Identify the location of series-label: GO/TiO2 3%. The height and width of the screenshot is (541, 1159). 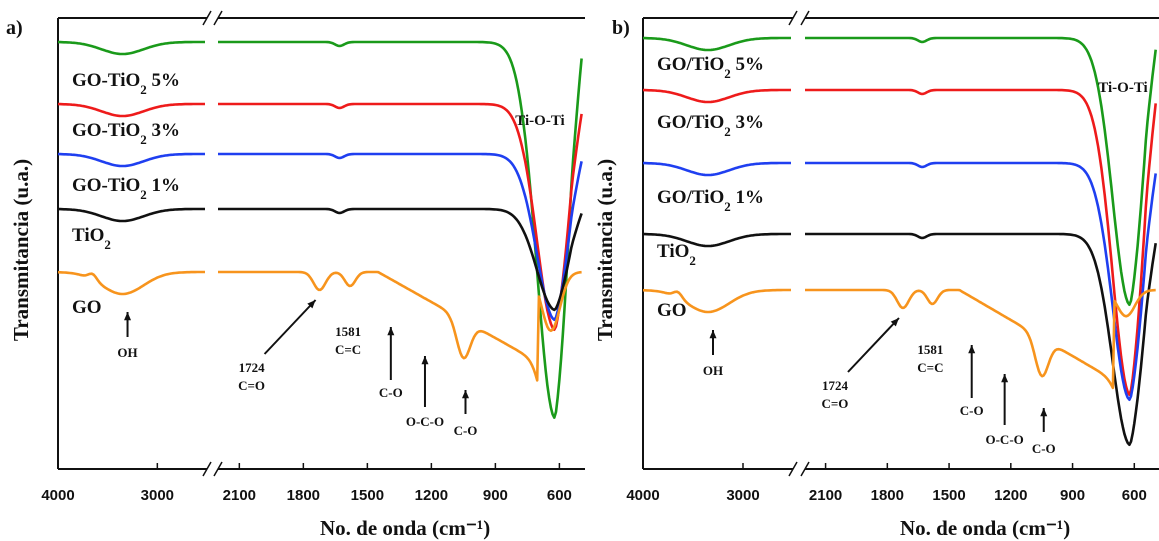
(710, 125).